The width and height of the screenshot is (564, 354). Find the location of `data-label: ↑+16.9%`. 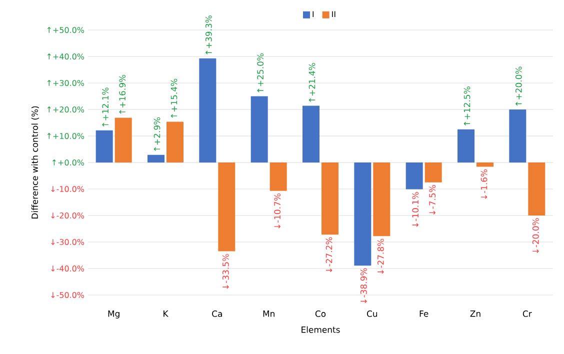

data-label: ↑+16.9% is located at coordinates (122, 94).